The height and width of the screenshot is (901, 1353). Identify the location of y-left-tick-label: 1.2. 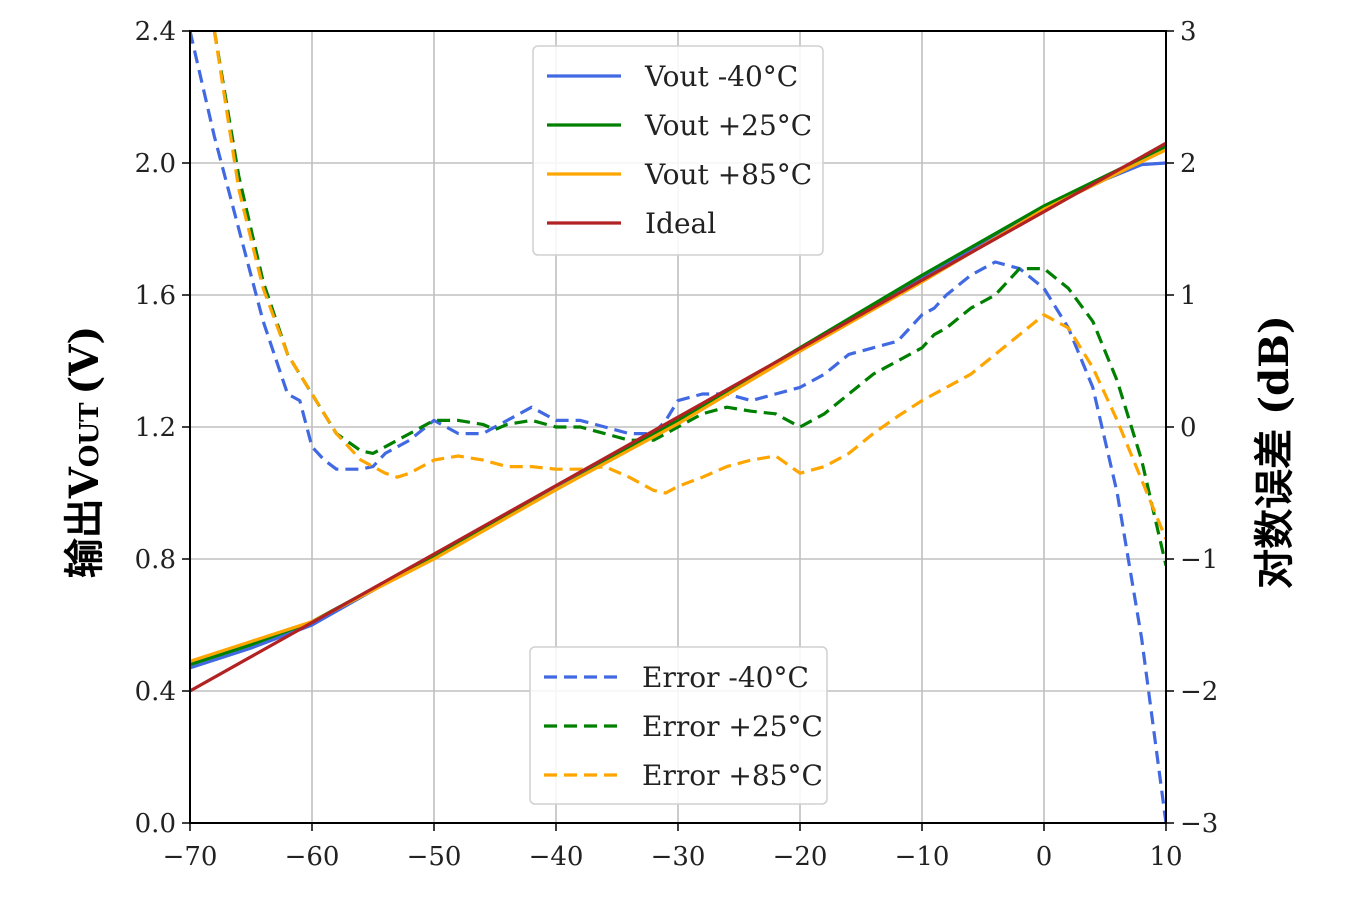
(155, 428).